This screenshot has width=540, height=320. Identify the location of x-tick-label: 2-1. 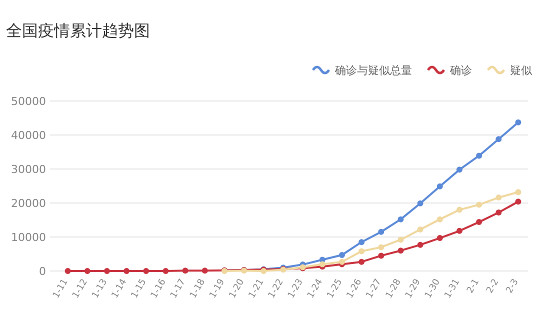
(474, 287).